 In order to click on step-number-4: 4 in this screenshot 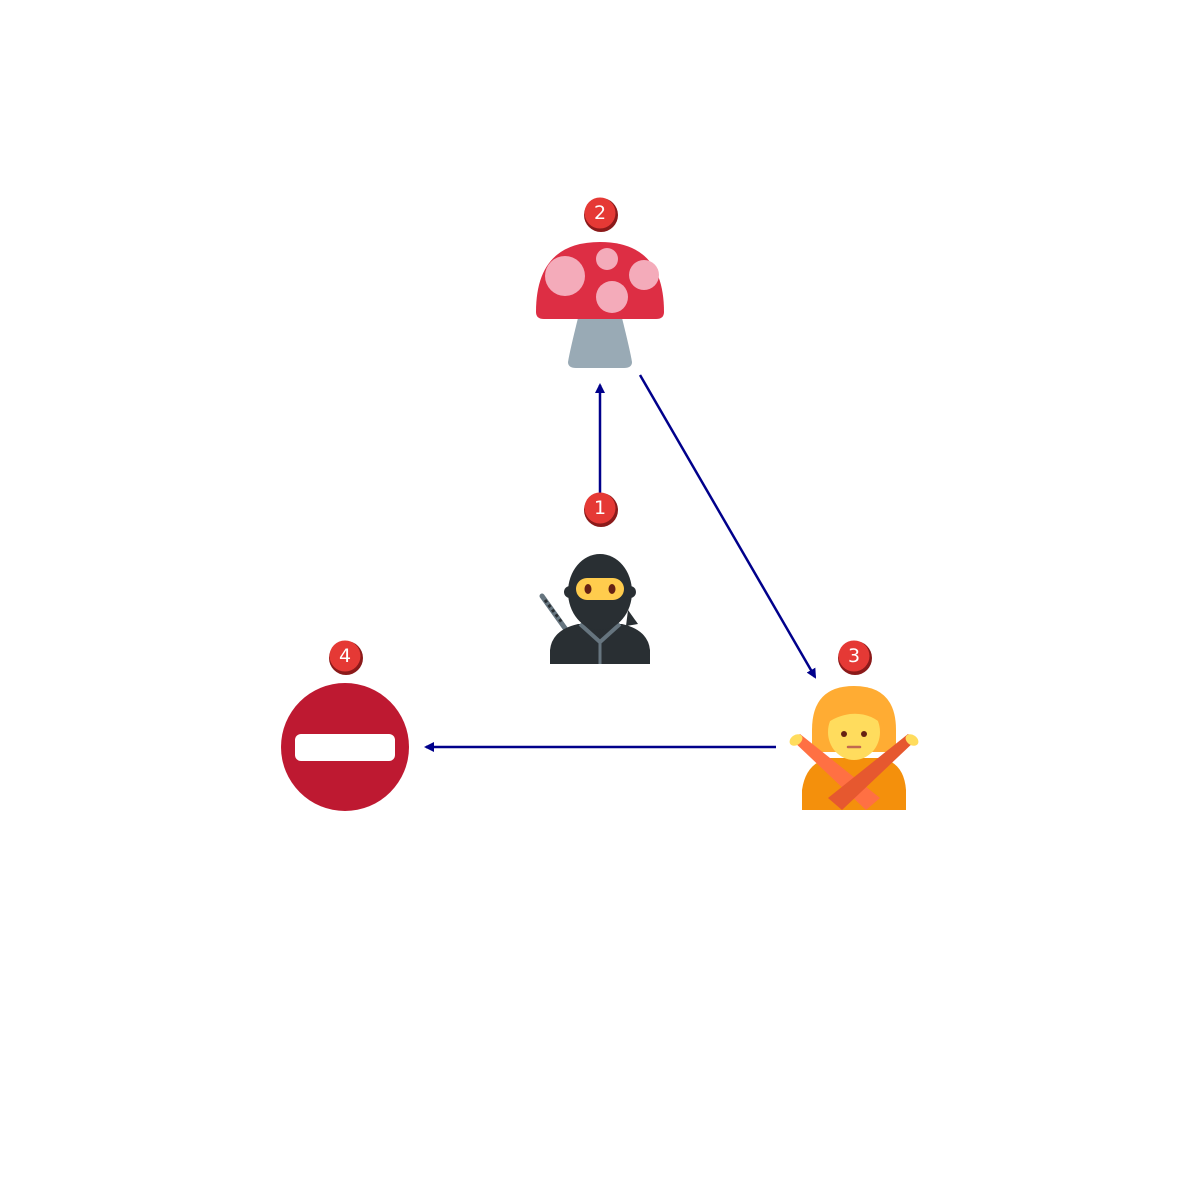, I will do `click(345, 656)`.